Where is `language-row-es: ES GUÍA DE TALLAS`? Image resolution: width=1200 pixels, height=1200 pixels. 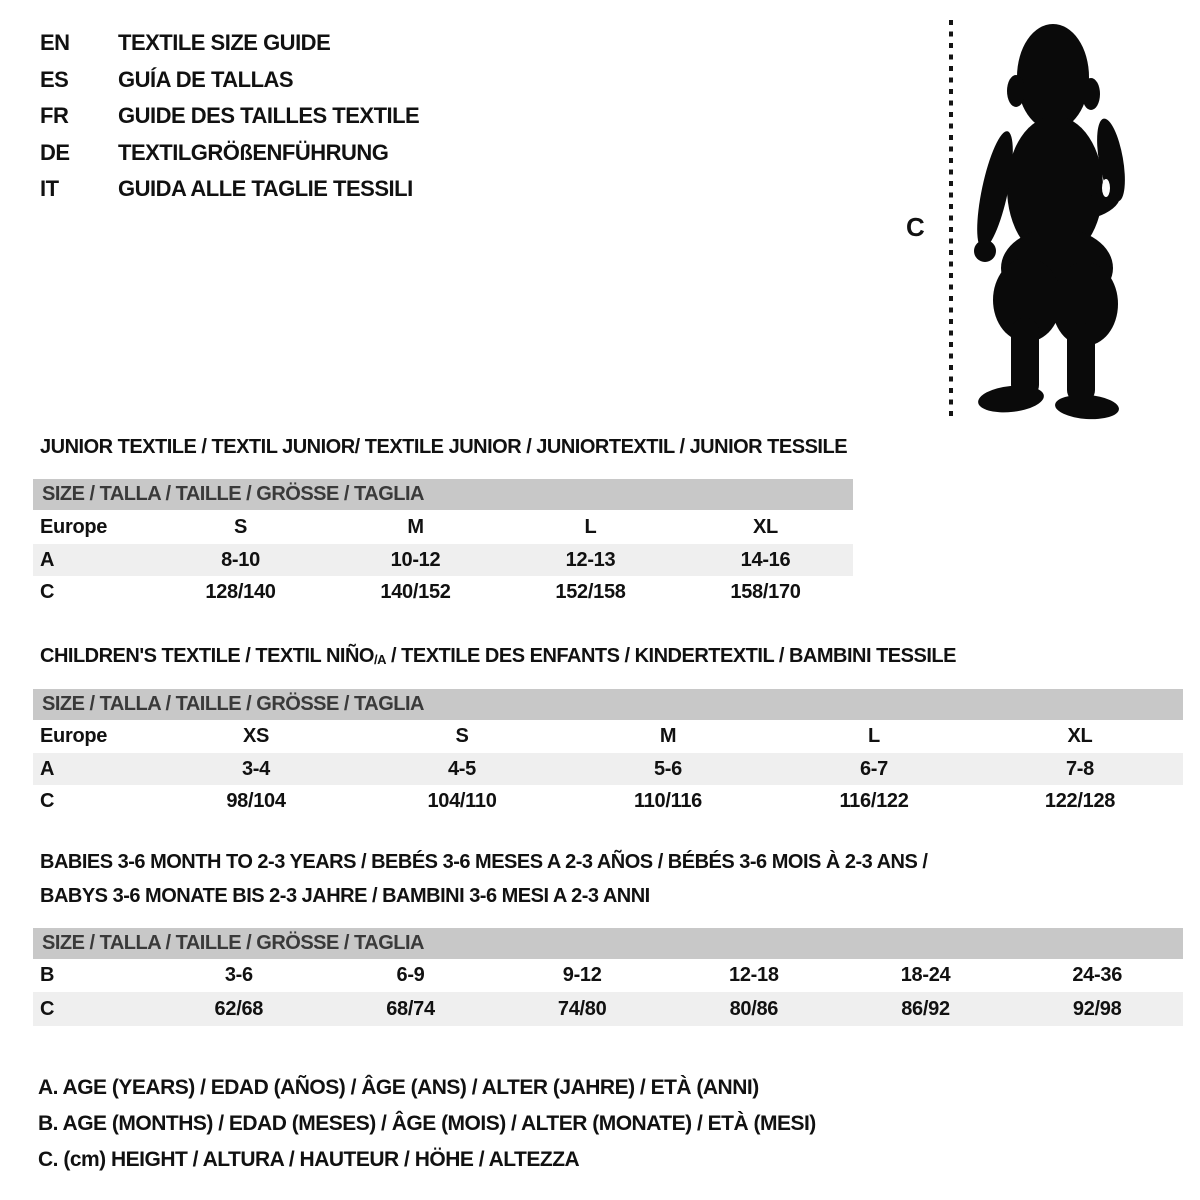 language-row-es: ES GUÍA DE TALLAS is located at coordinates (229, 85).